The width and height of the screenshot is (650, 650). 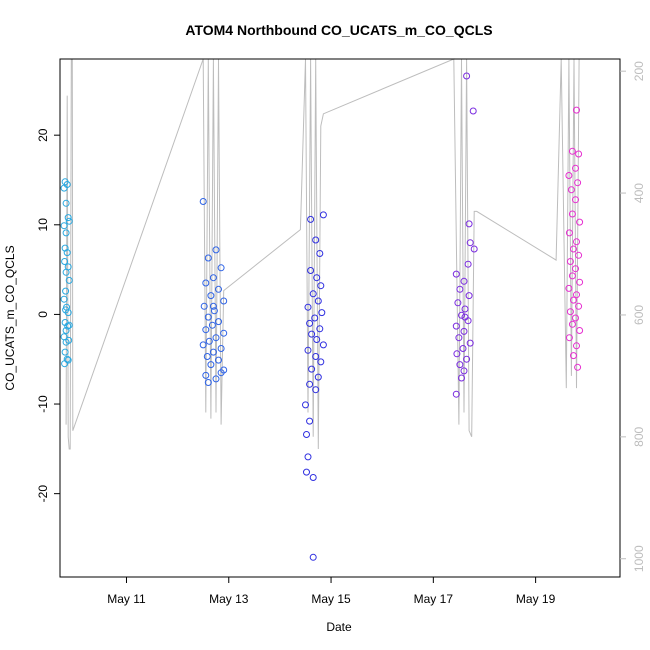 What do you see at coordinates (331, 591) in the screenshot?
I see `x-axis: May 11 May 13 May 15 May 17 May 19` at bounding box center [331, 591].